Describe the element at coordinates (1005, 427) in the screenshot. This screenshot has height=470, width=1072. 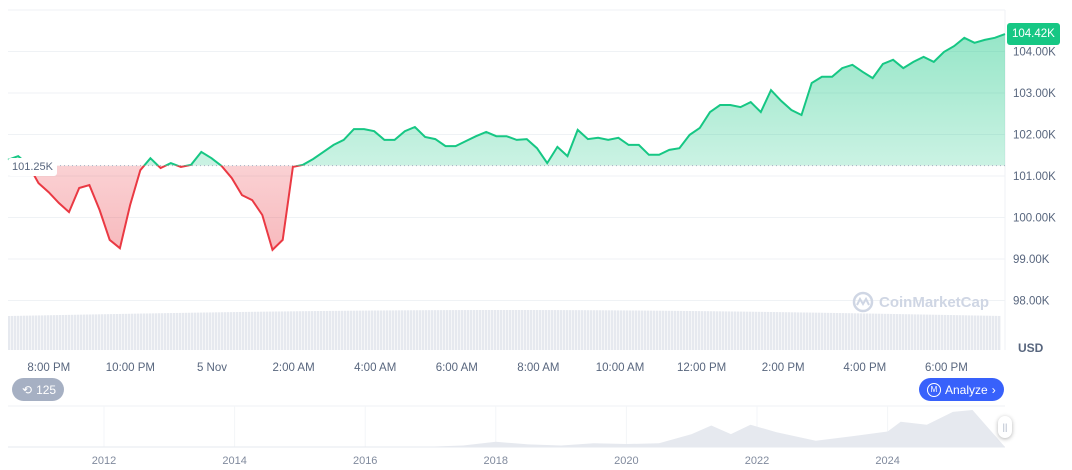
I see `navigator-handle: ||` at that location.